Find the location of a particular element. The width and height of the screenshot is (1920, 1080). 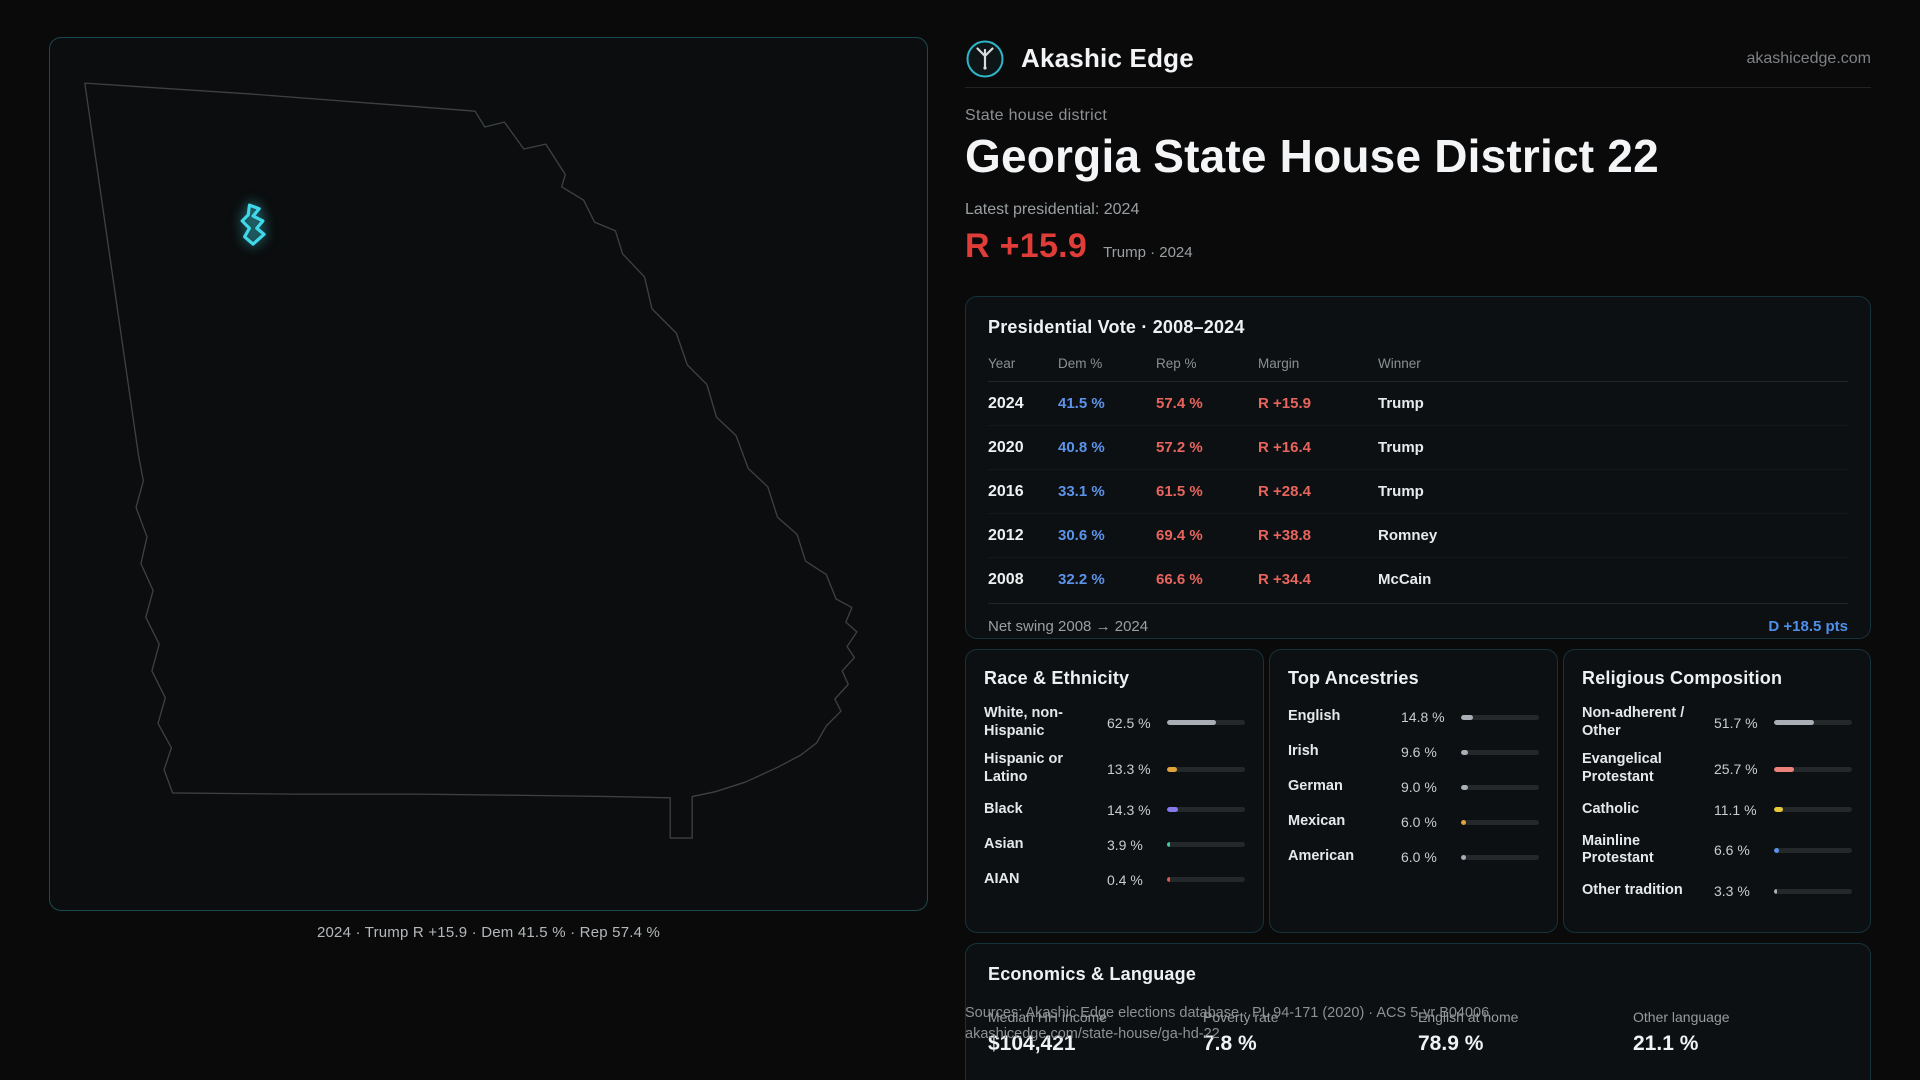

demographic-row: Mainline Protestant 6.6 % is located at coordinates (1717, 850).